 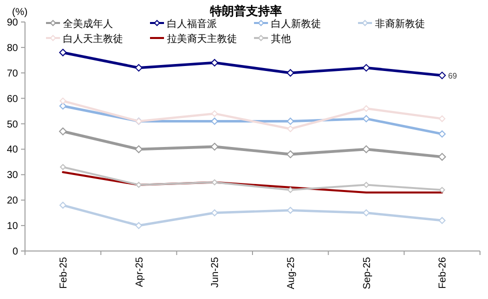 What do you see at coordinates (93, 39) in the screenshot?
I see `legend-label: 白人天主教徒` at bounding box center [93, 39].